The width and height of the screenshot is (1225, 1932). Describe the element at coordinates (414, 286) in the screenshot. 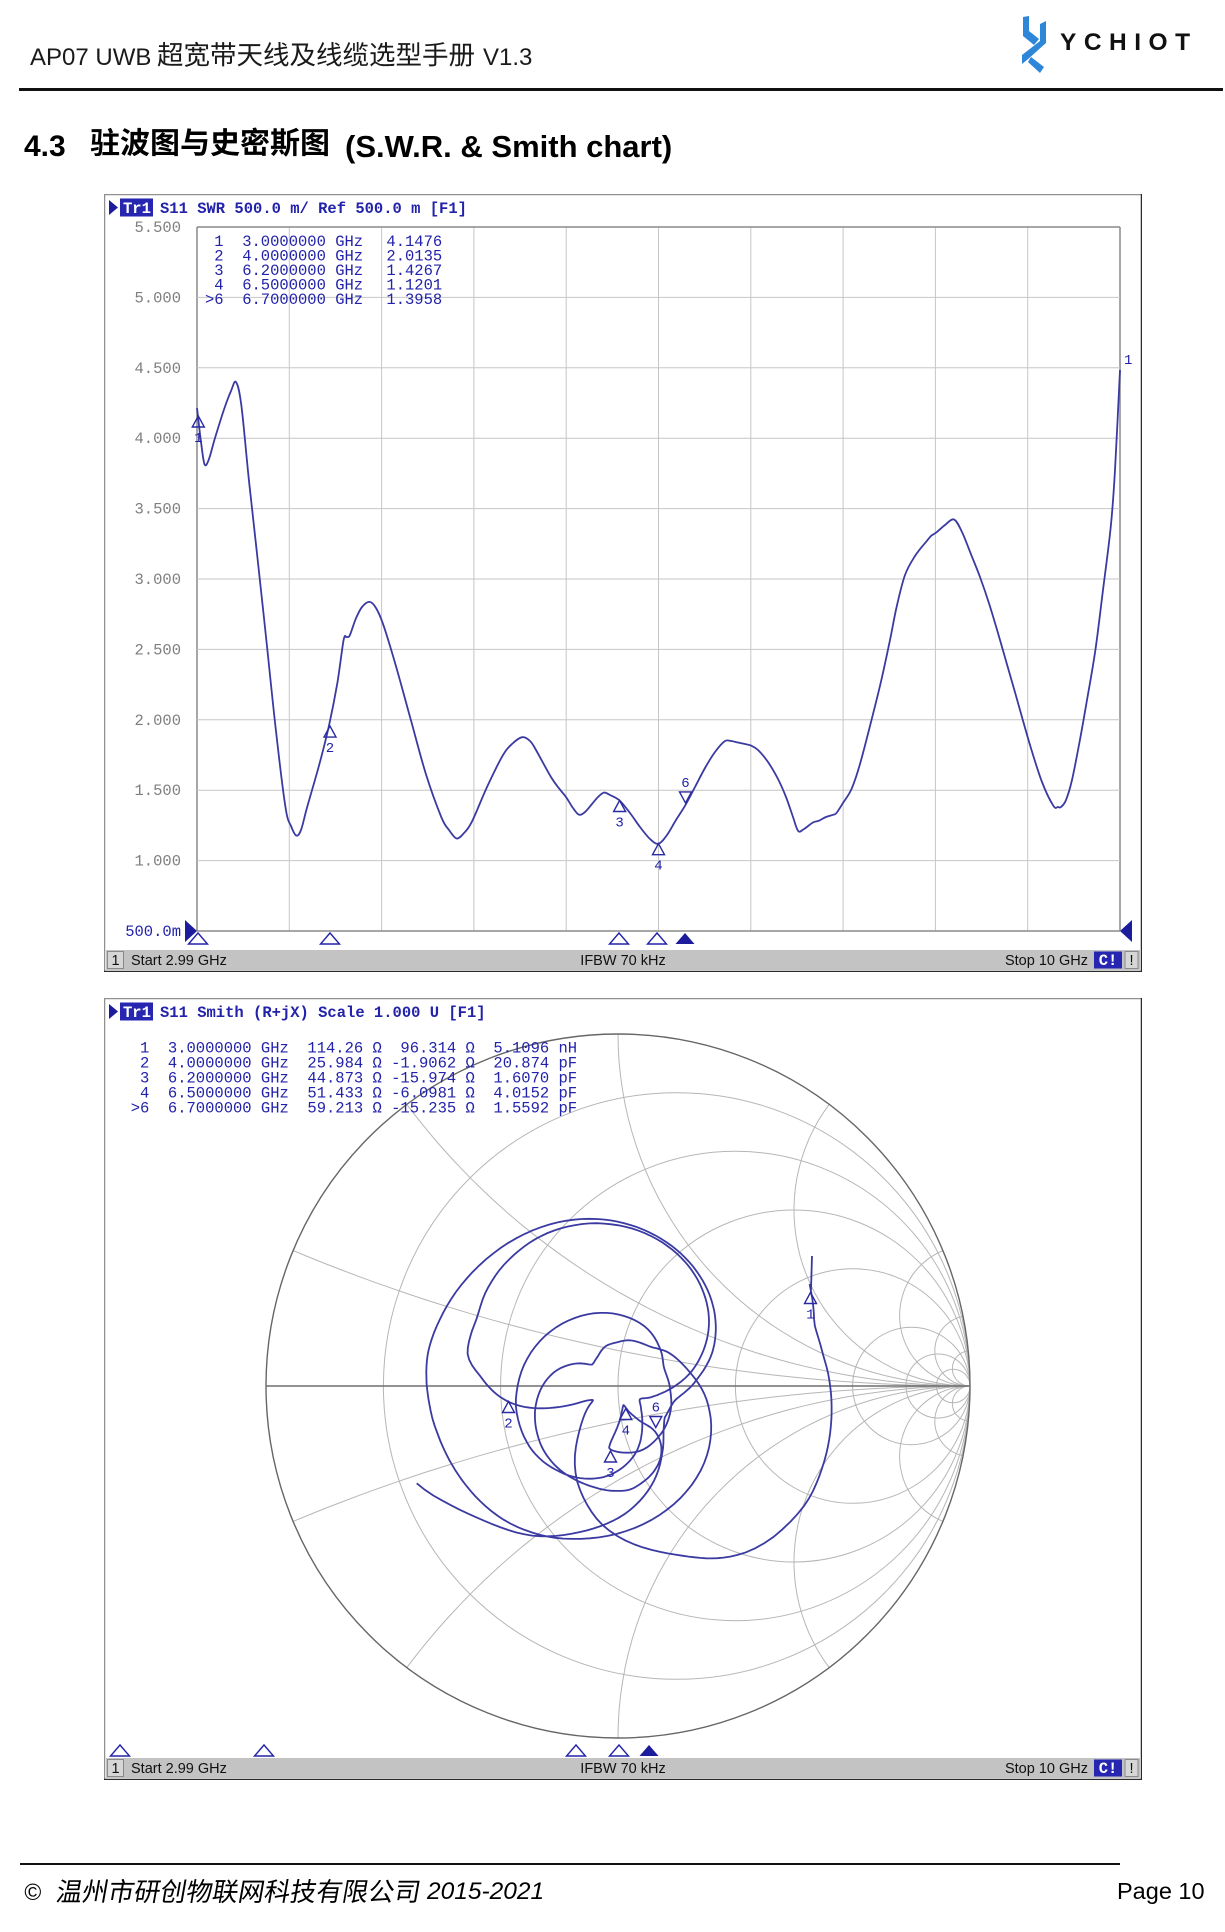

I see `svg-text: 1.1201` at that location.